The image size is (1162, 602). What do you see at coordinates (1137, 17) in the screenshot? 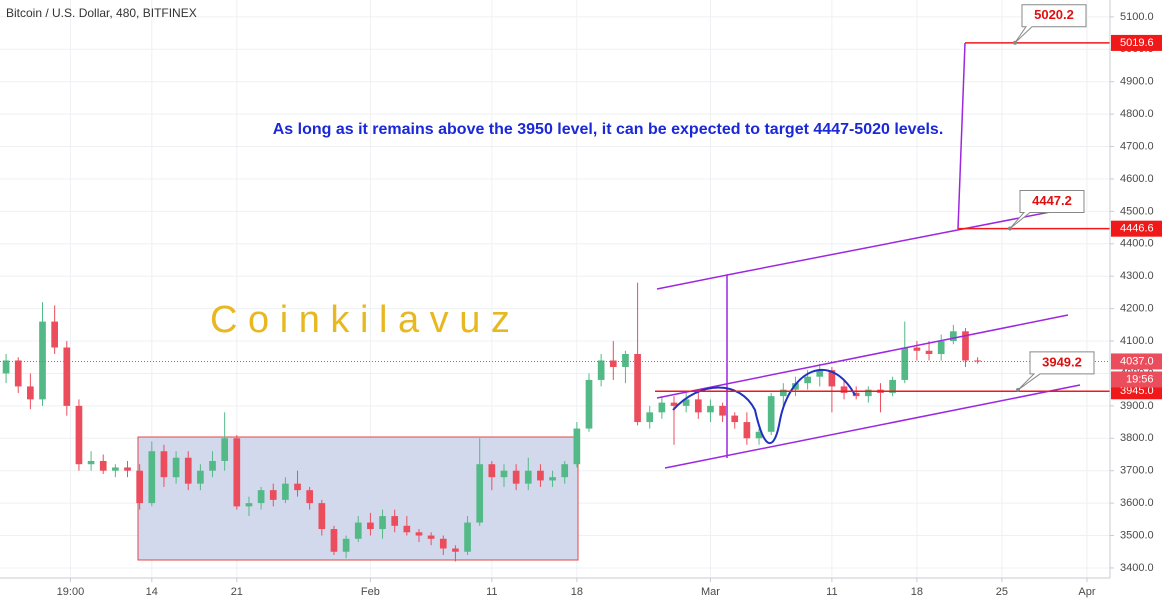
I see `y-tick-label: 5100.0` at bounding box center [1137, 17].